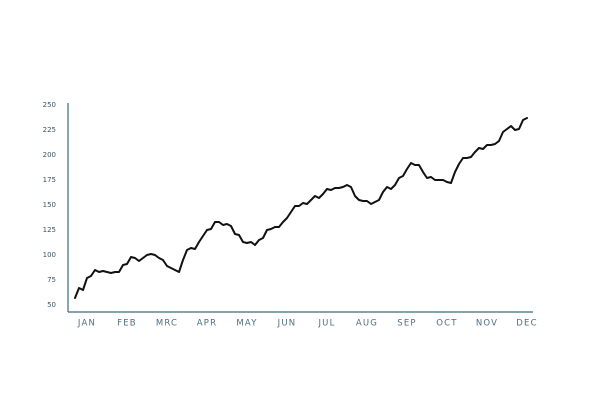 This screenshot has width=612, height=408. Describe the element at coordinates (49, 180) in the screenshot. I see `y-tick-label: 175` at that location.